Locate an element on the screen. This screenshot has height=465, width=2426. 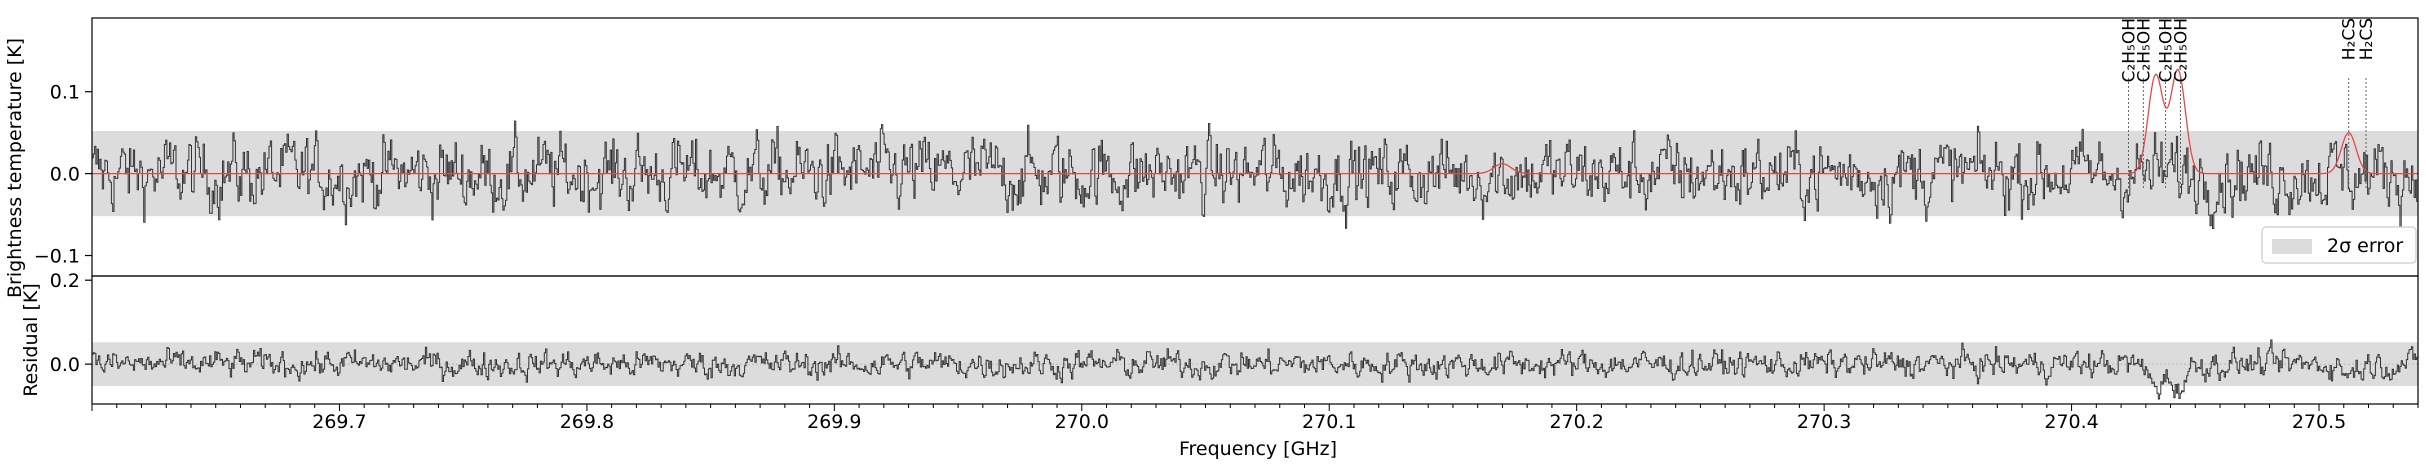
x-tick-label: 269.7 is located at coordinates (339, 422).